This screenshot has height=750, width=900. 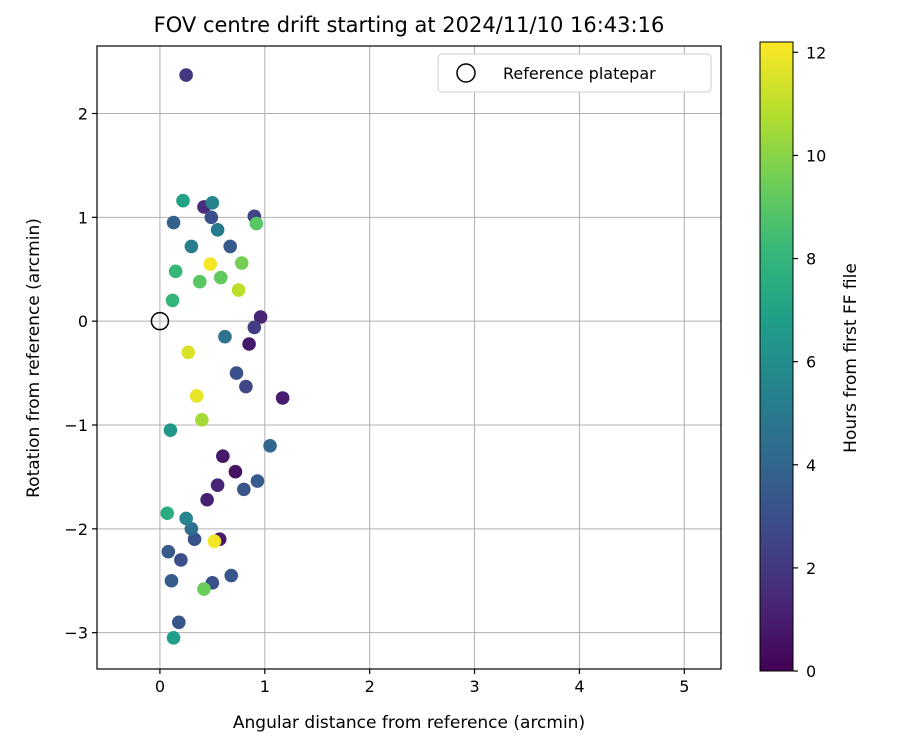 I want to click on legend-label: Reference platepar, so click(x=579, y=73).